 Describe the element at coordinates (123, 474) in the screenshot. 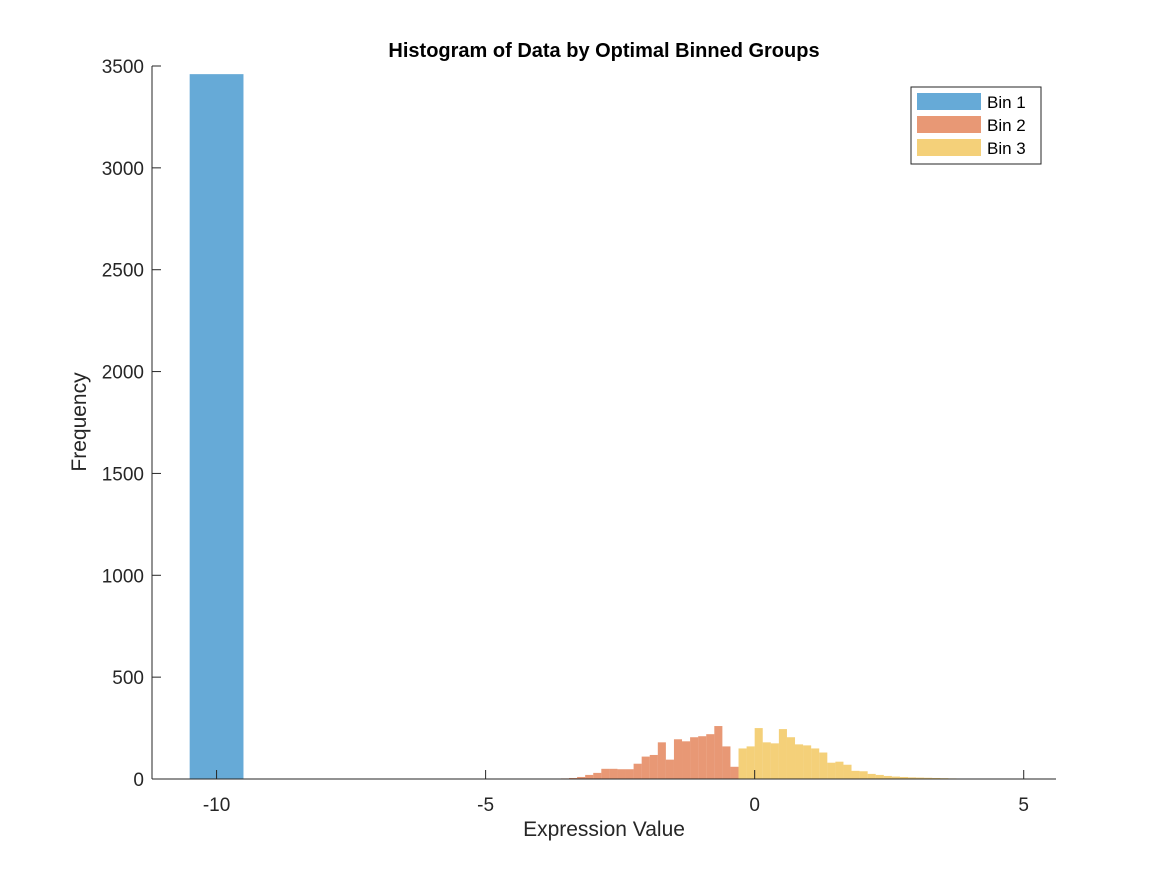

I see `y-tick-label: 1500` at that location.